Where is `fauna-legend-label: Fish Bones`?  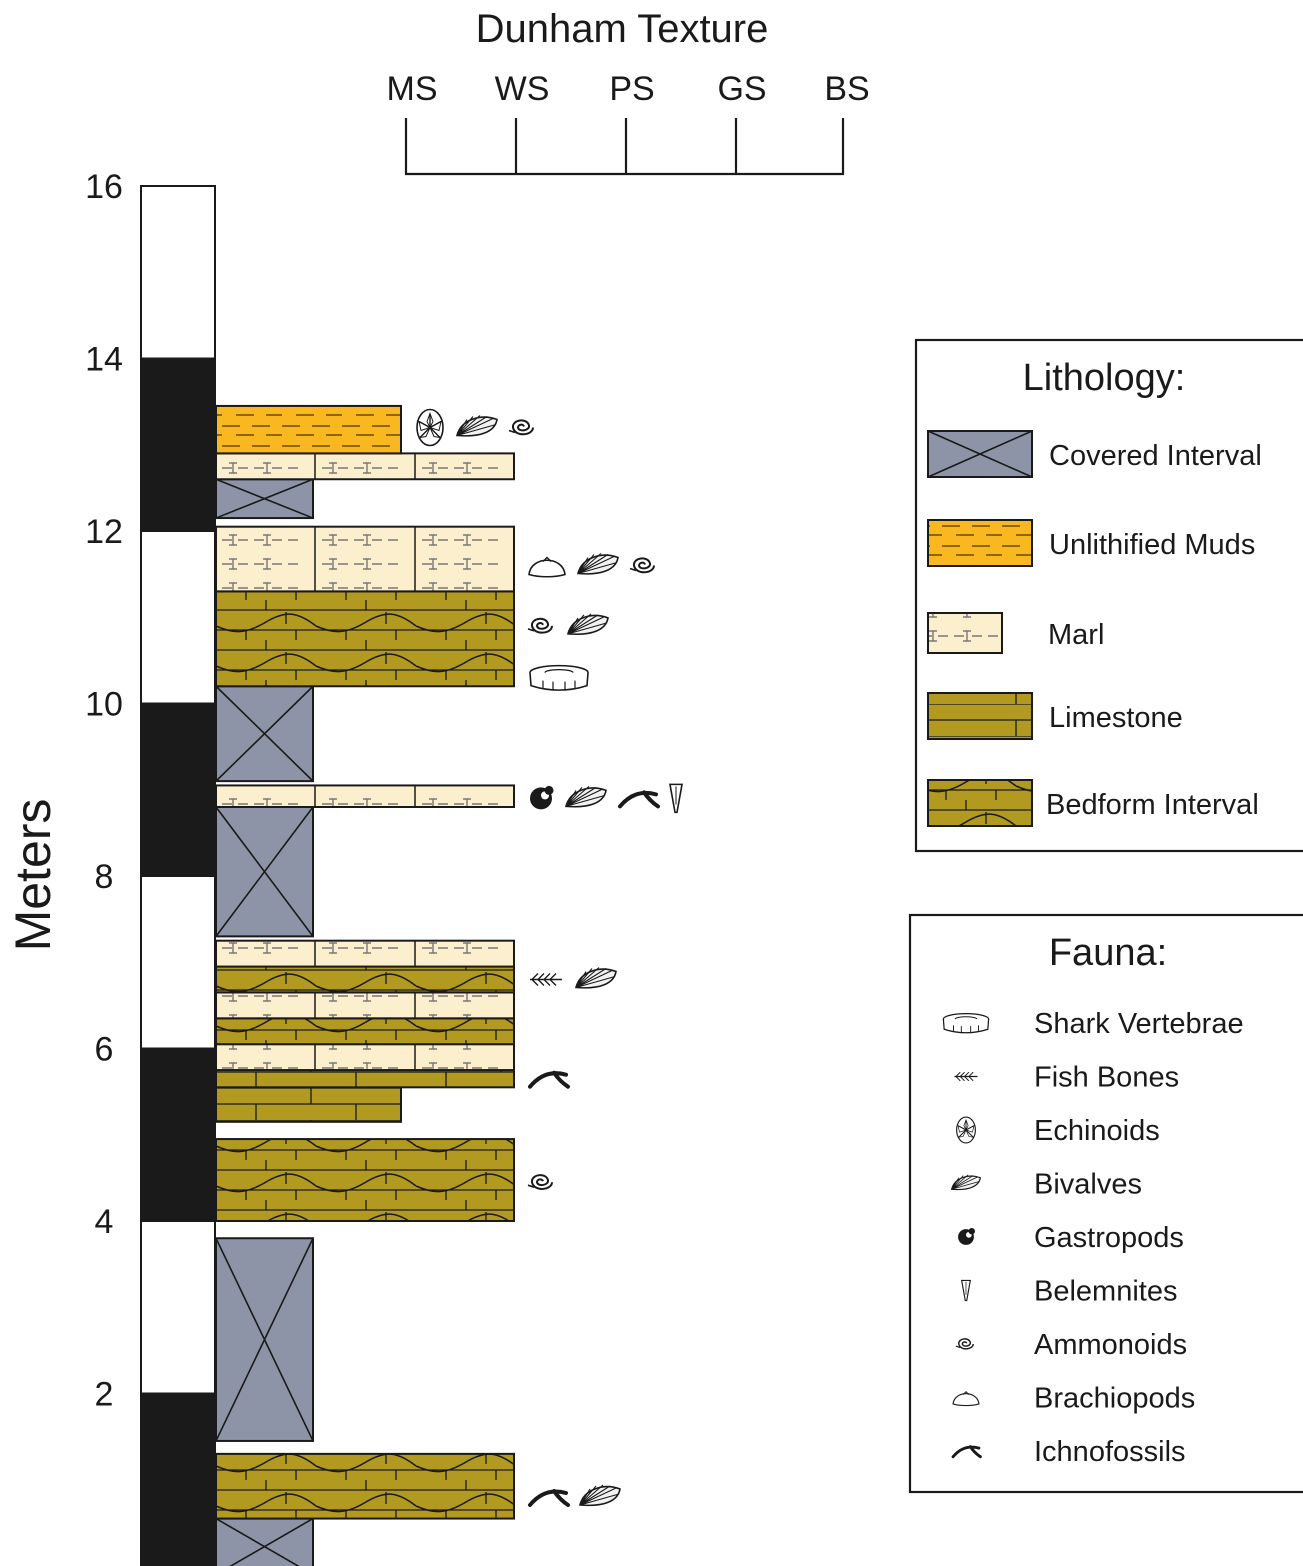
fauna-legend-label: Fish Bones is located at coordinates (1106, 1078).